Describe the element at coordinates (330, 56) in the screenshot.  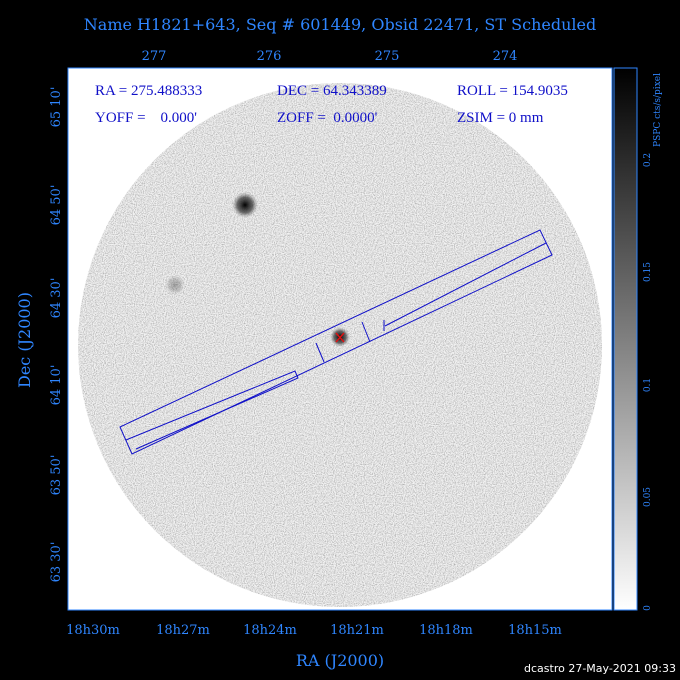
I see `top-axis: 277 276 275 274` at that location.